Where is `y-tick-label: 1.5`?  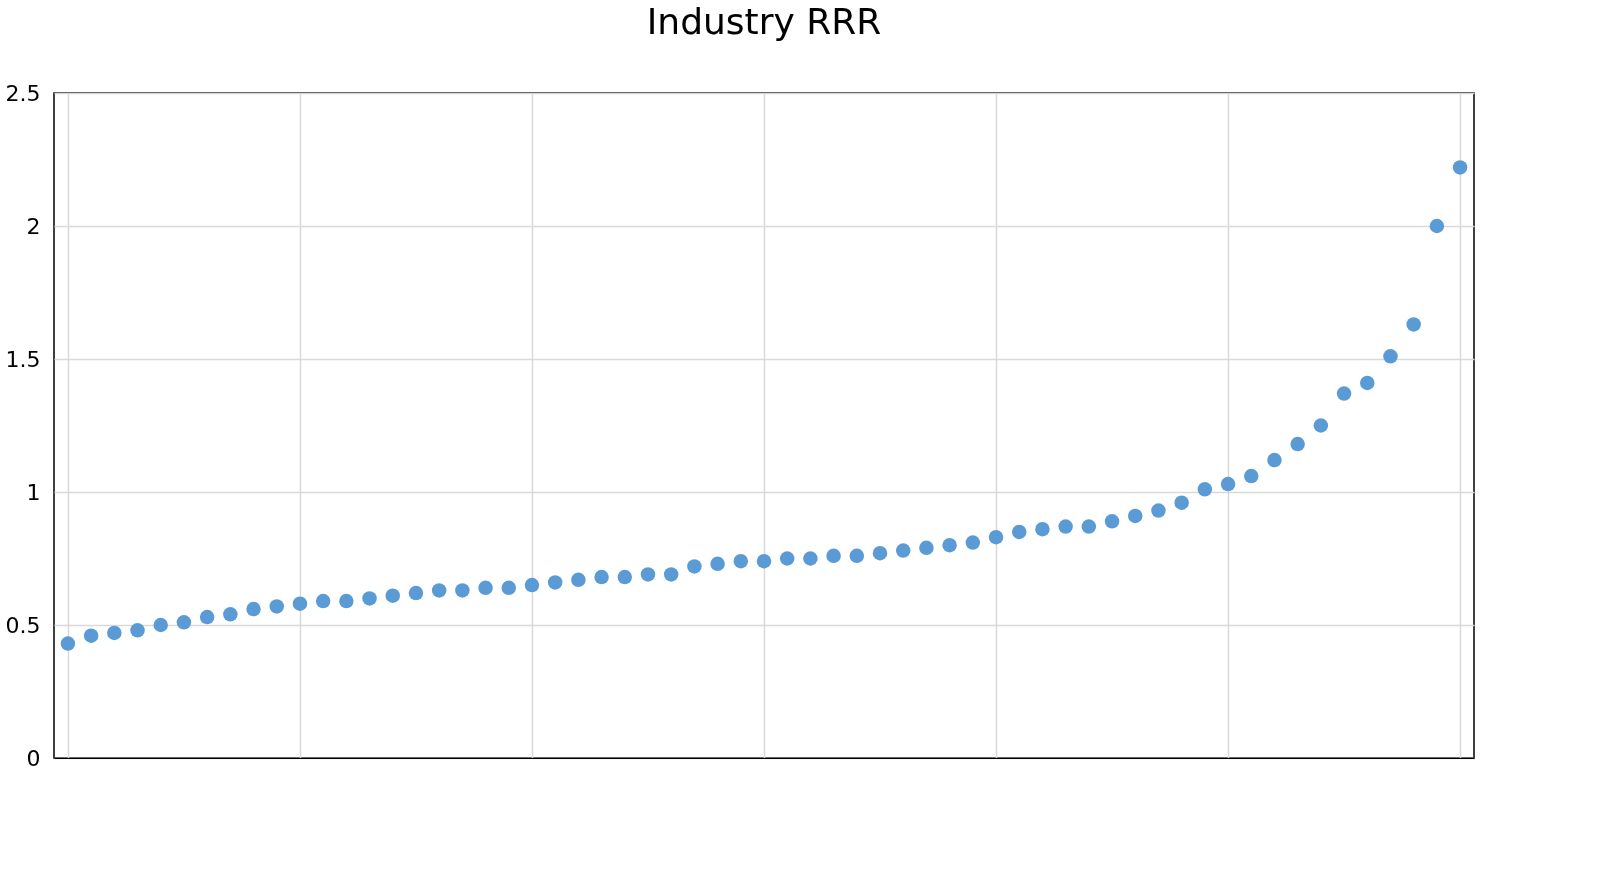
y-tick-label: 1.5 is located at coordinates (23, 359).